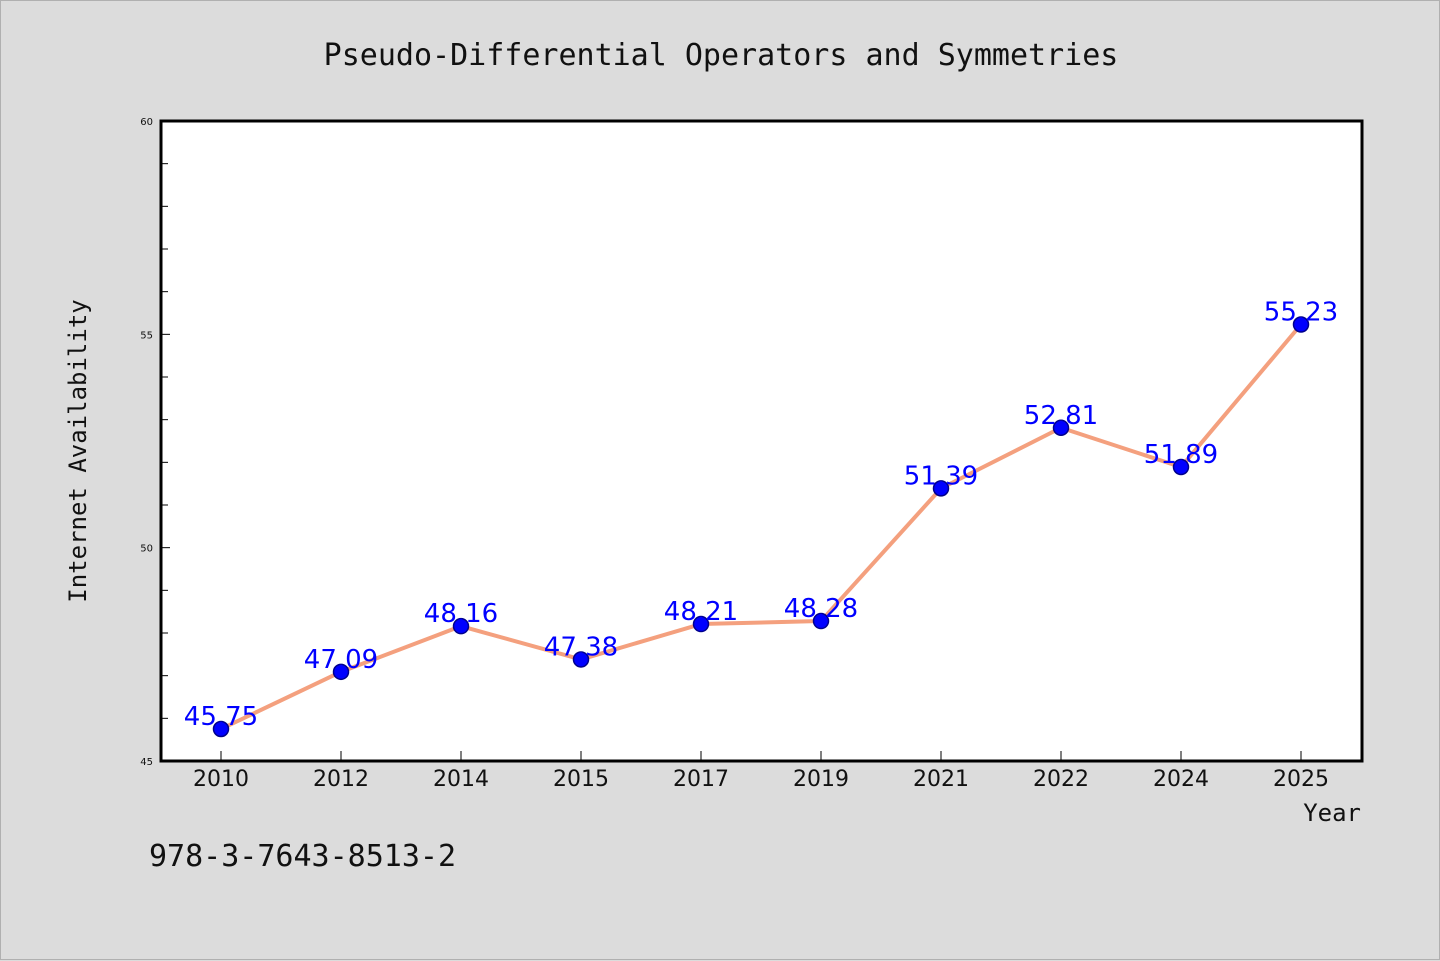 The image size is (1440, 961). What do you see at coordinates (1181, 779) in the screenshot?
I see `x-tick-label: 2024` at bounding box center [1181, 779].